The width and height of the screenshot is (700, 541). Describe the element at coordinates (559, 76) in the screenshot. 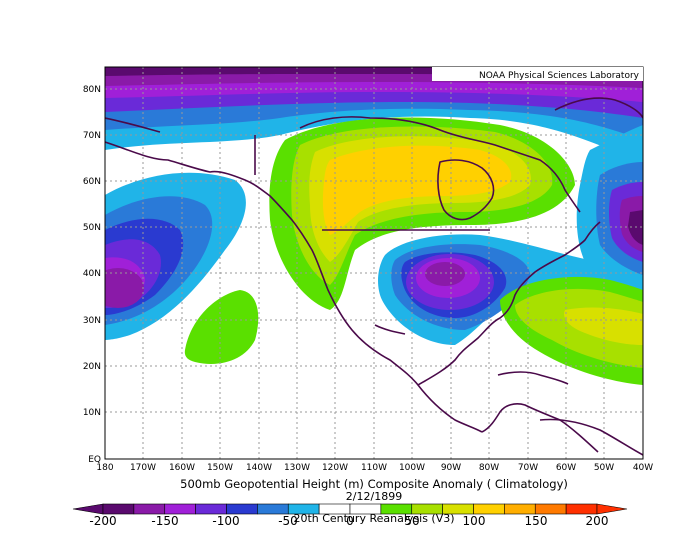

I see `lab-label: NOAA Physical Sciences Laboratory` at that location.